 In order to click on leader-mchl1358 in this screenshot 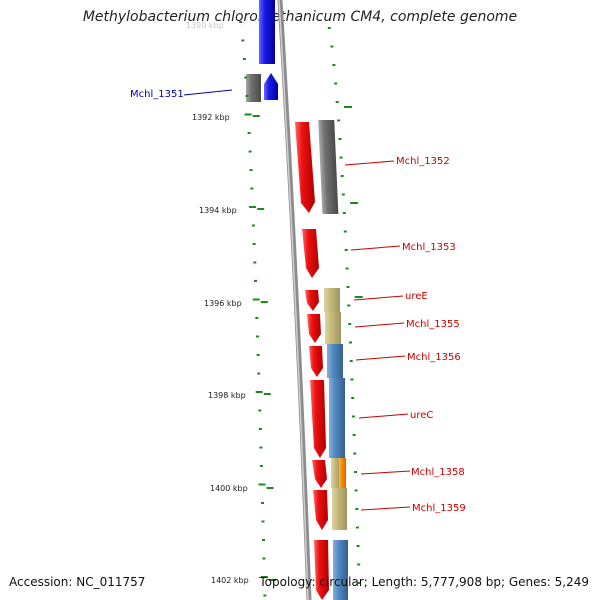, I will do `click(385, 472)`.